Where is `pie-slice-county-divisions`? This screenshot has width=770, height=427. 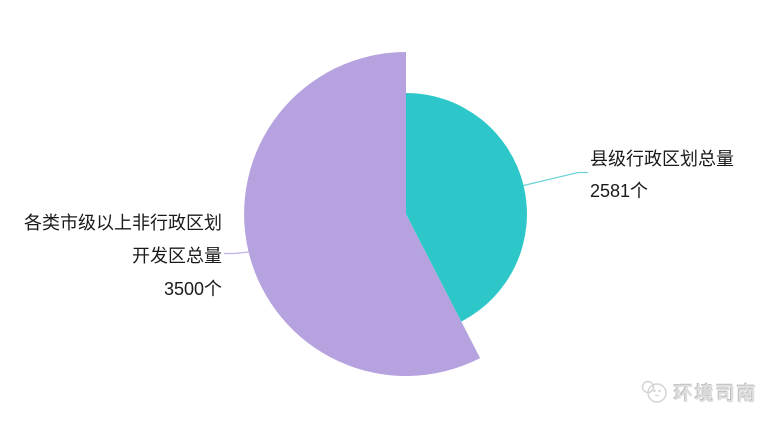
pie-slice-county-divisions is located at coordinates (466, 207).